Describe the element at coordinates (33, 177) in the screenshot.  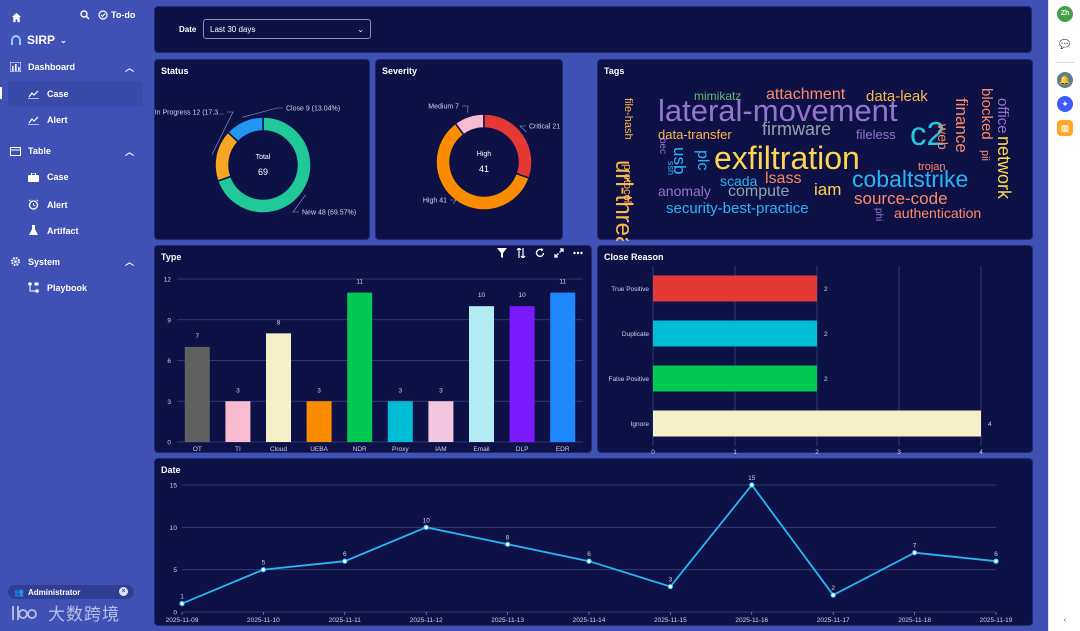
I see `briefcase-icon` at that location.